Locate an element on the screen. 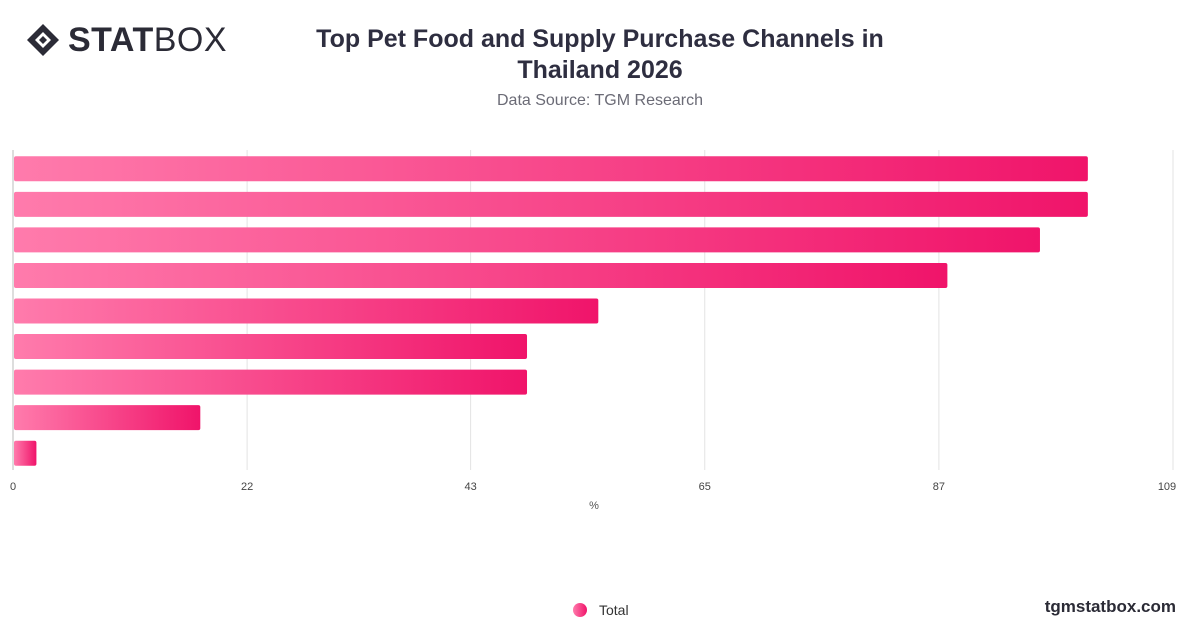 This screenshot has width=1200, height=628. footer-site: tgmstatbox.com is located at coordinates (1110, 606).